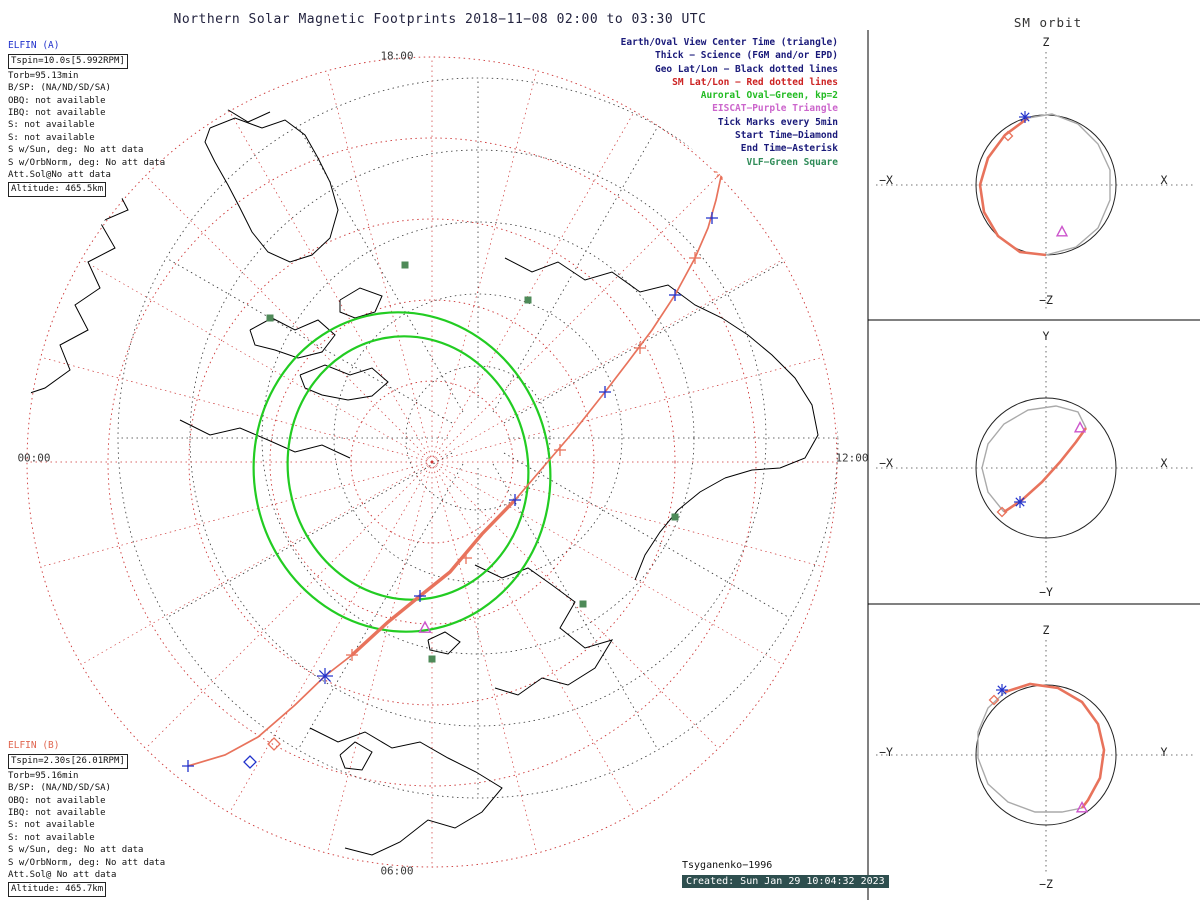 The width and height of the screenshot is (1200, 900). What do you see at coordinates (59, 175) in the screenshot?
I see `elfin-a-info-line: Att.Sol@No att data` at bounding box center [59, 175].